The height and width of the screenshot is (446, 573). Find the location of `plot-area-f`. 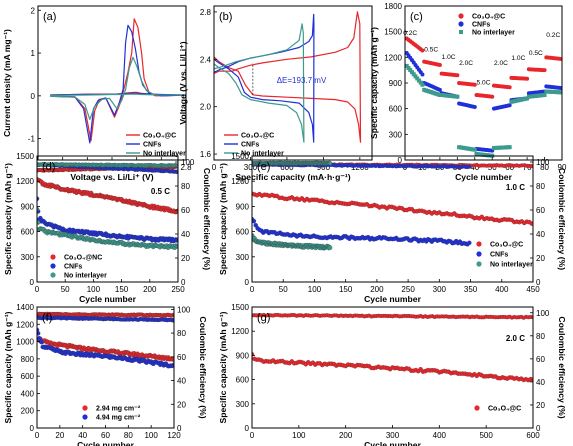

plot-area-f is located at coordinates (105, 340).